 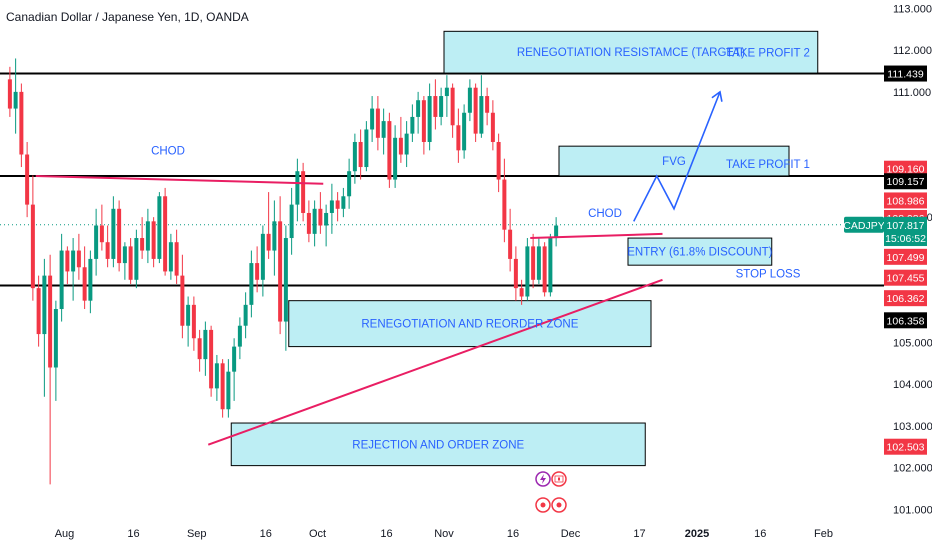 I want to click on y-tick-label: 103.000, so click(x=912, y=427).